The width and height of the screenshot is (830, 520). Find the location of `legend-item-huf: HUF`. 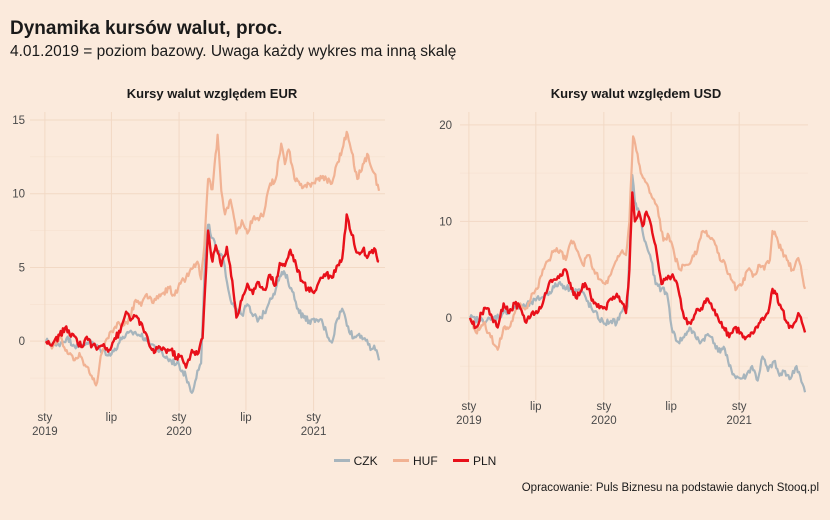

legend-item-huf: HUF is located at coordinates (415, 460).